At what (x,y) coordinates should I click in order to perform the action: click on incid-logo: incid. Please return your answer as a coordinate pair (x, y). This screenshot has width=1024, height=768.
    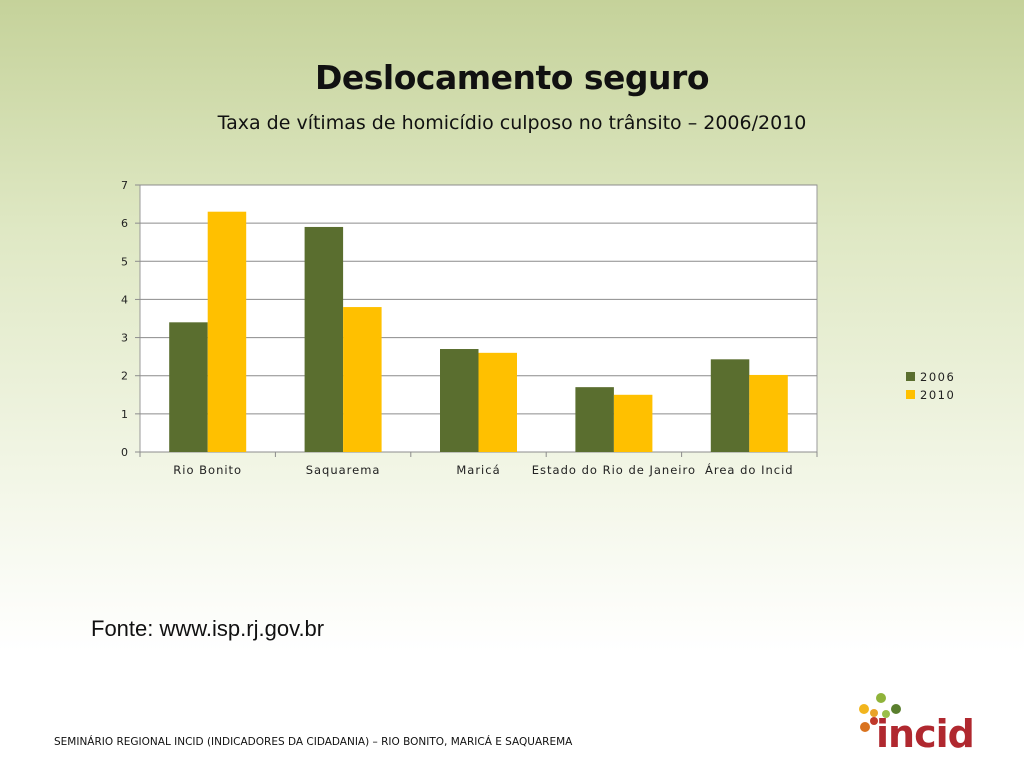
    Looking at the image, I should click on (915, 723).